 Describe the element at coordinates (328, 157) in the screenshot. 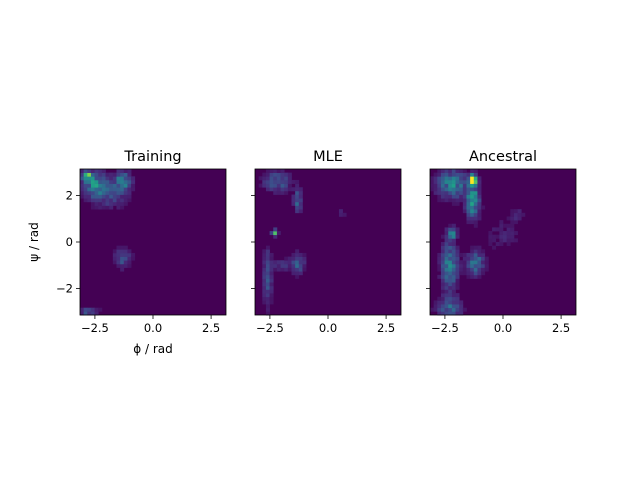

I see `panel-title: MLE` at that location.